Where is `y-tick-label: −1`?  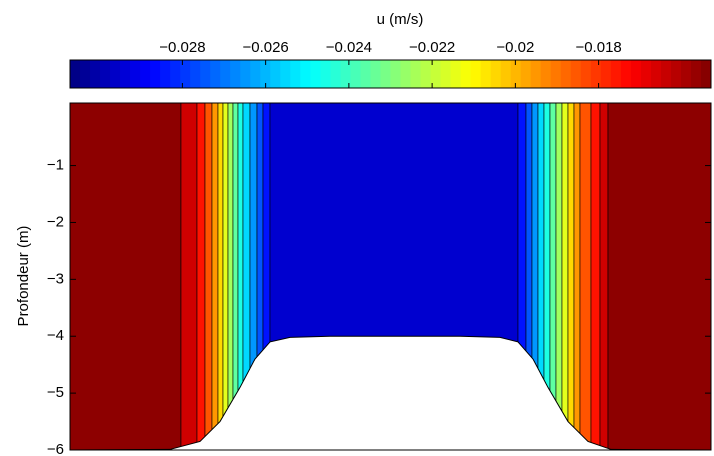
y-tick-label: −1 is located at coordinates (55, 165).